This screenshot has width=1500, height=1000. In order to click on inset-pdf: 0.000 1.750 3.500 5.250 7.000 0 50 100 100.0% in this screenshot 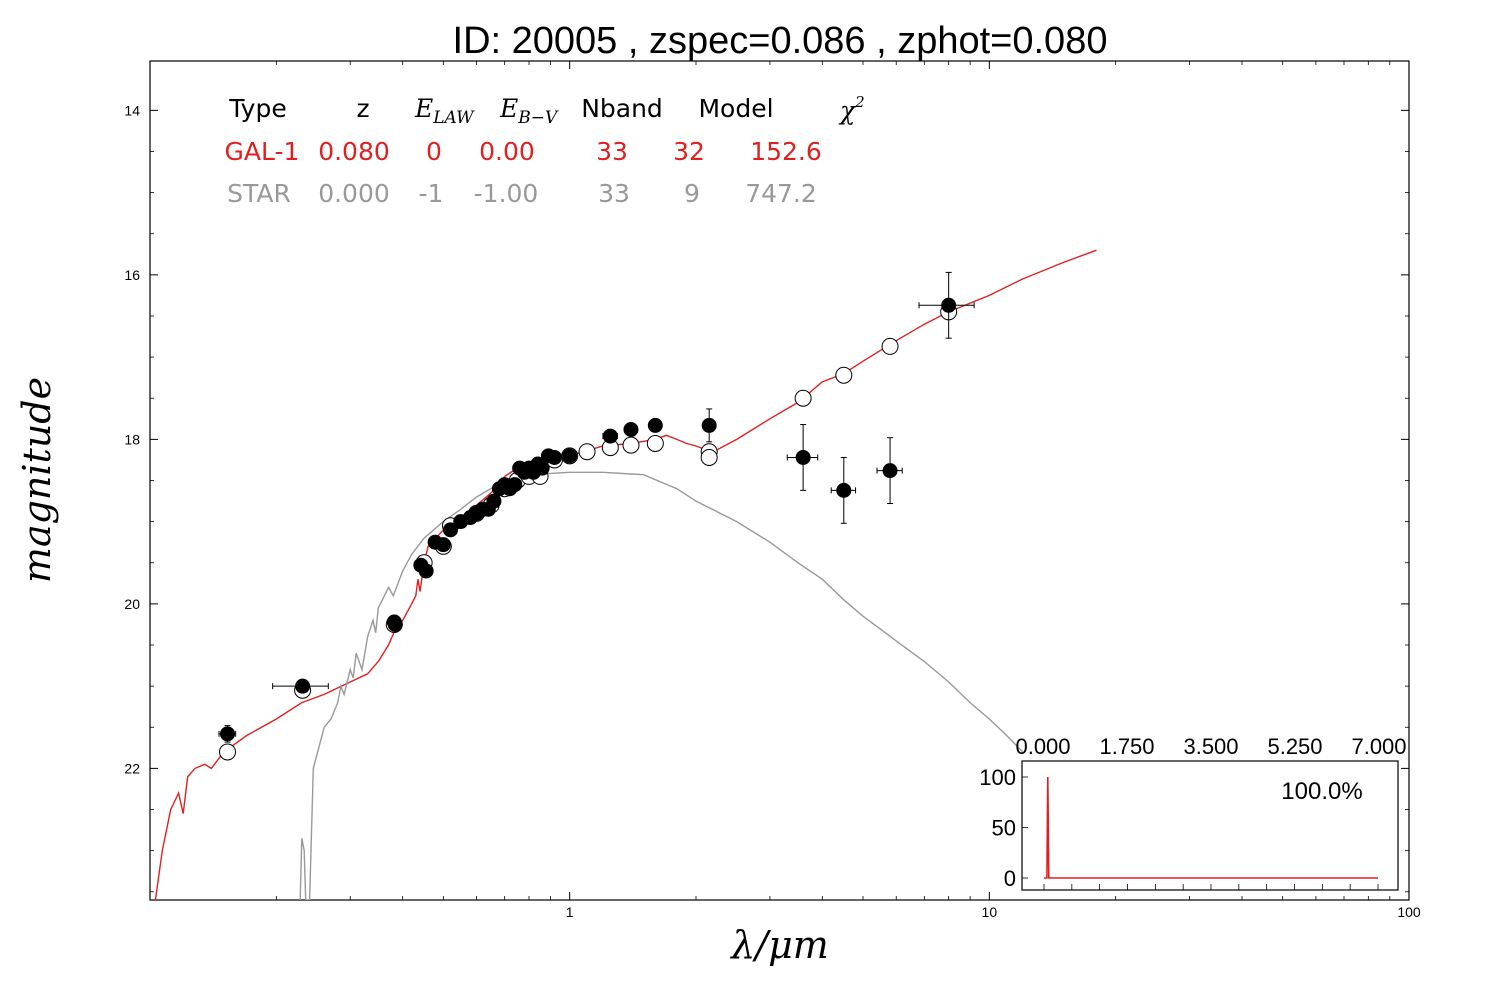, I will do `click(1192, 812)`.